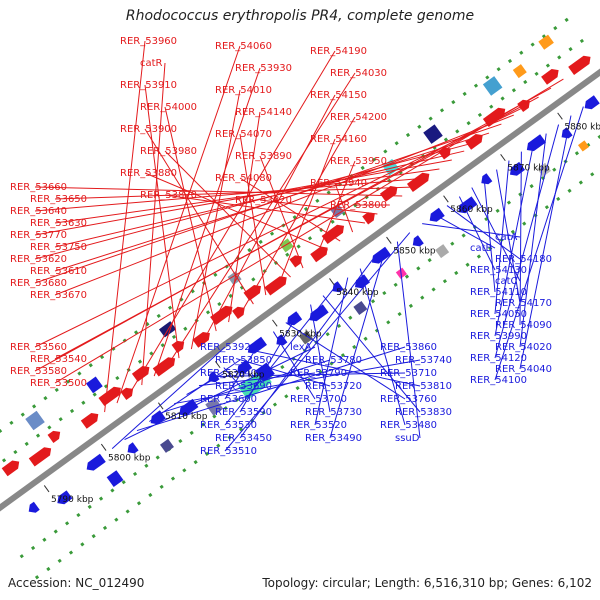 The image size is (600, 600). Describe the element at coordinates (38, 347) in the screenshot. I see `forward-gene-label: RER_53560` at that location.